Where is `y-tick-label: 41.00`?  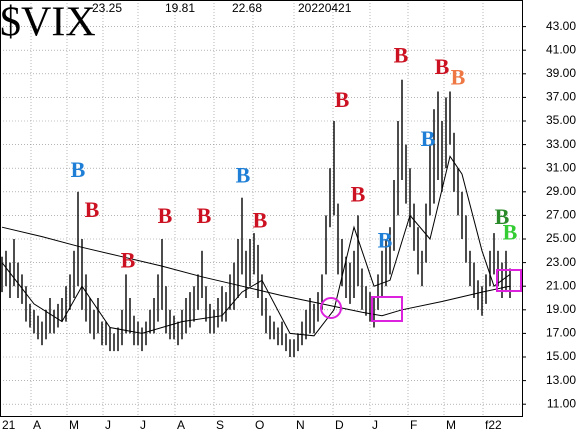
y-tick-label: 41.00 is located at coordinates (561, 49).